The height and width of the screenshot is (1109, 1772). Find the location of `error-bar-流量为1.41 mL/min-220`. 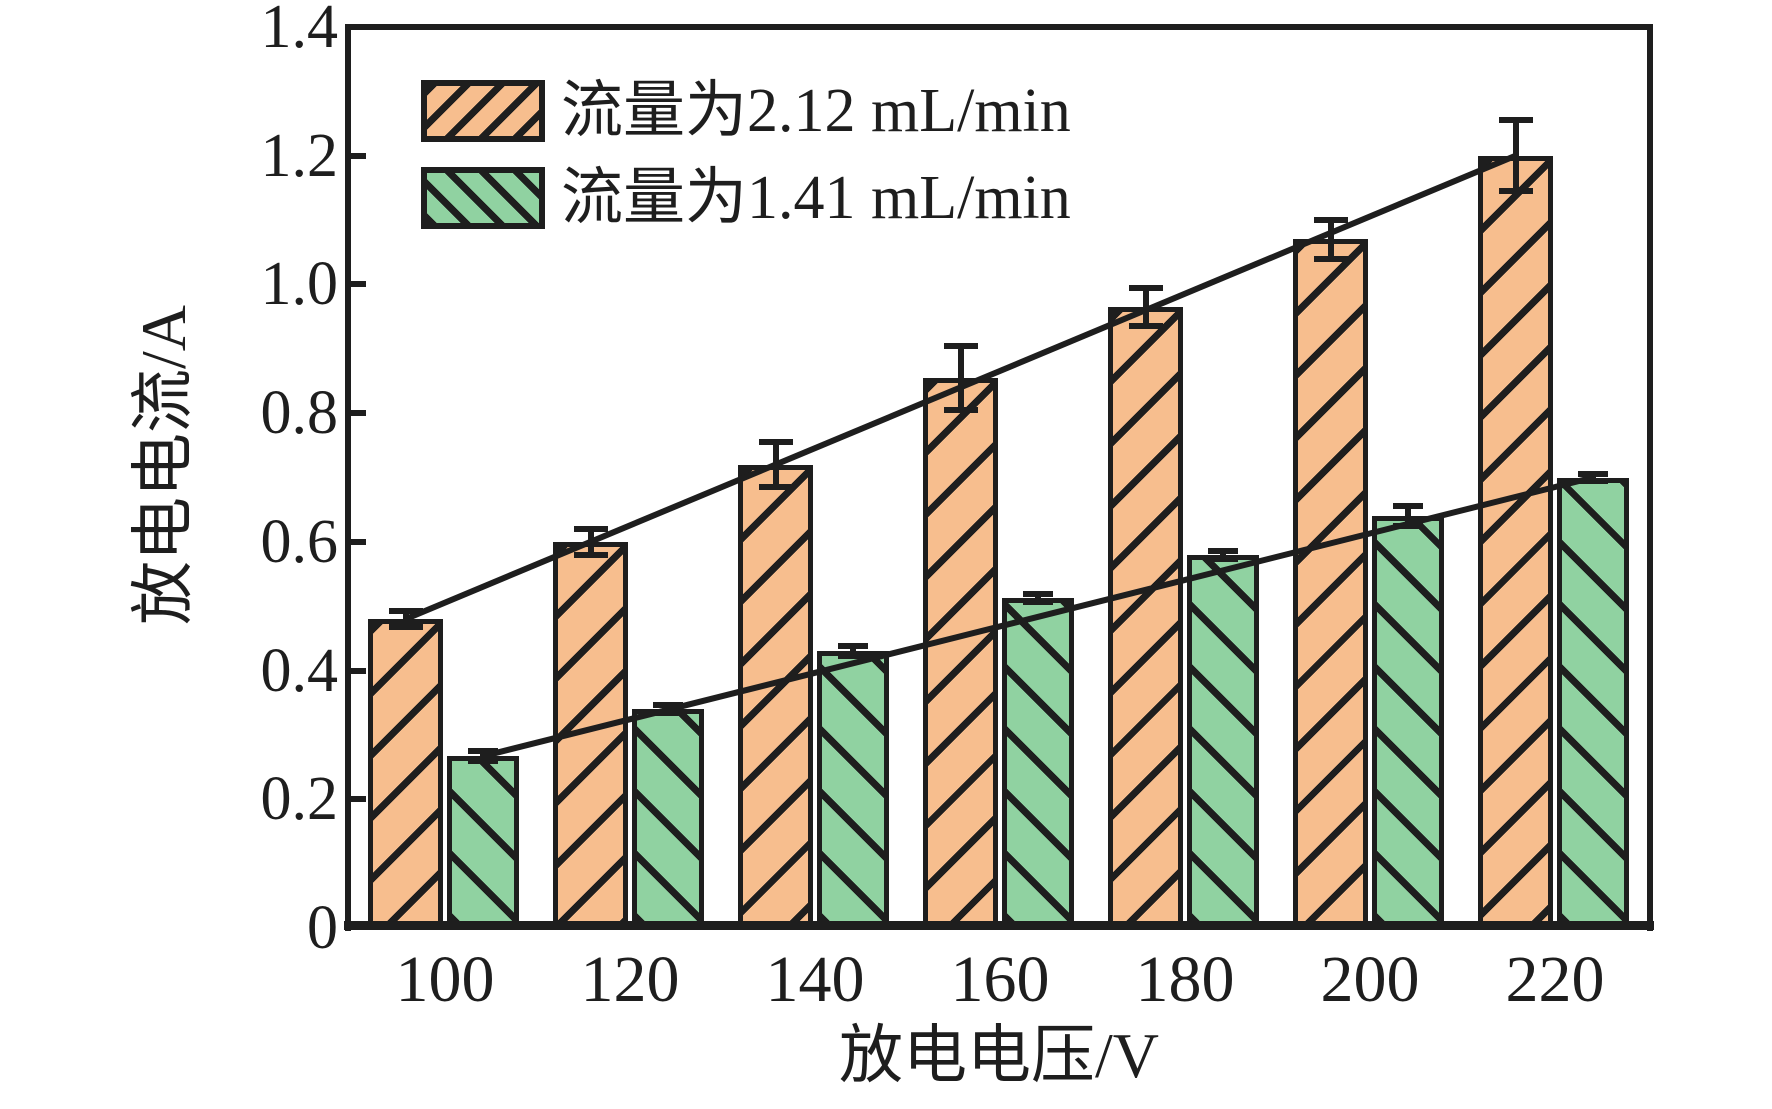

error-bar-流量为1.41 mL/min-220 is located at coordinates (1593, 477).